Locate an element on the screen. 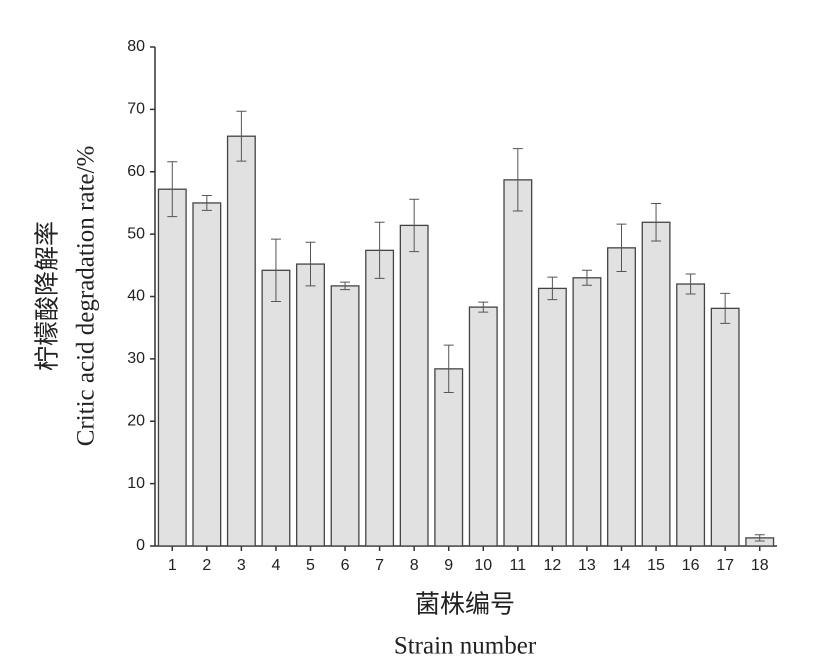 This screenshot has width=816, height=669. y-tick-label: 80 is located at coordinates (136, 46).